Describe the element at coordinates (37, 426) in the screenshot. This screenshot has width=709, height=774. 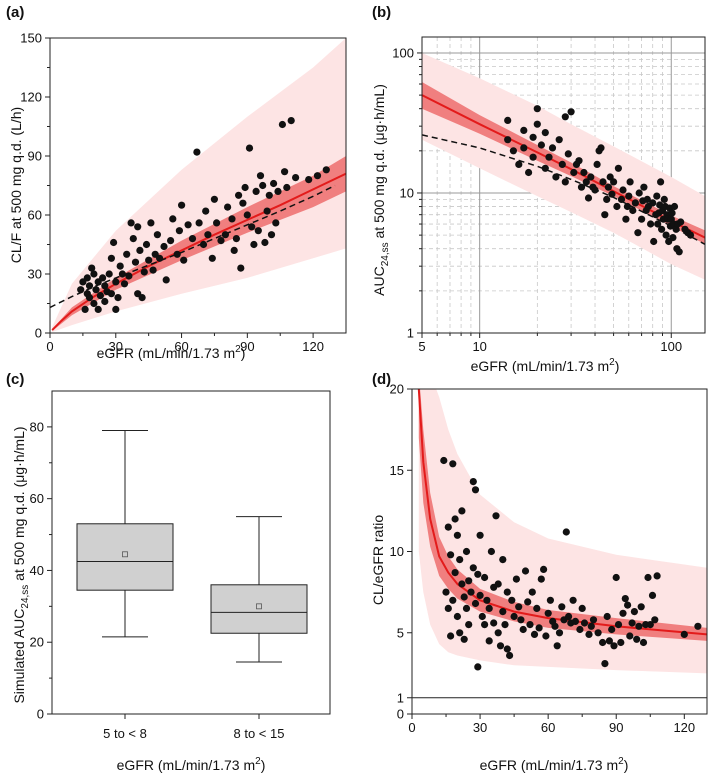
I see `panel-c-ytick-label: 80` at that location.